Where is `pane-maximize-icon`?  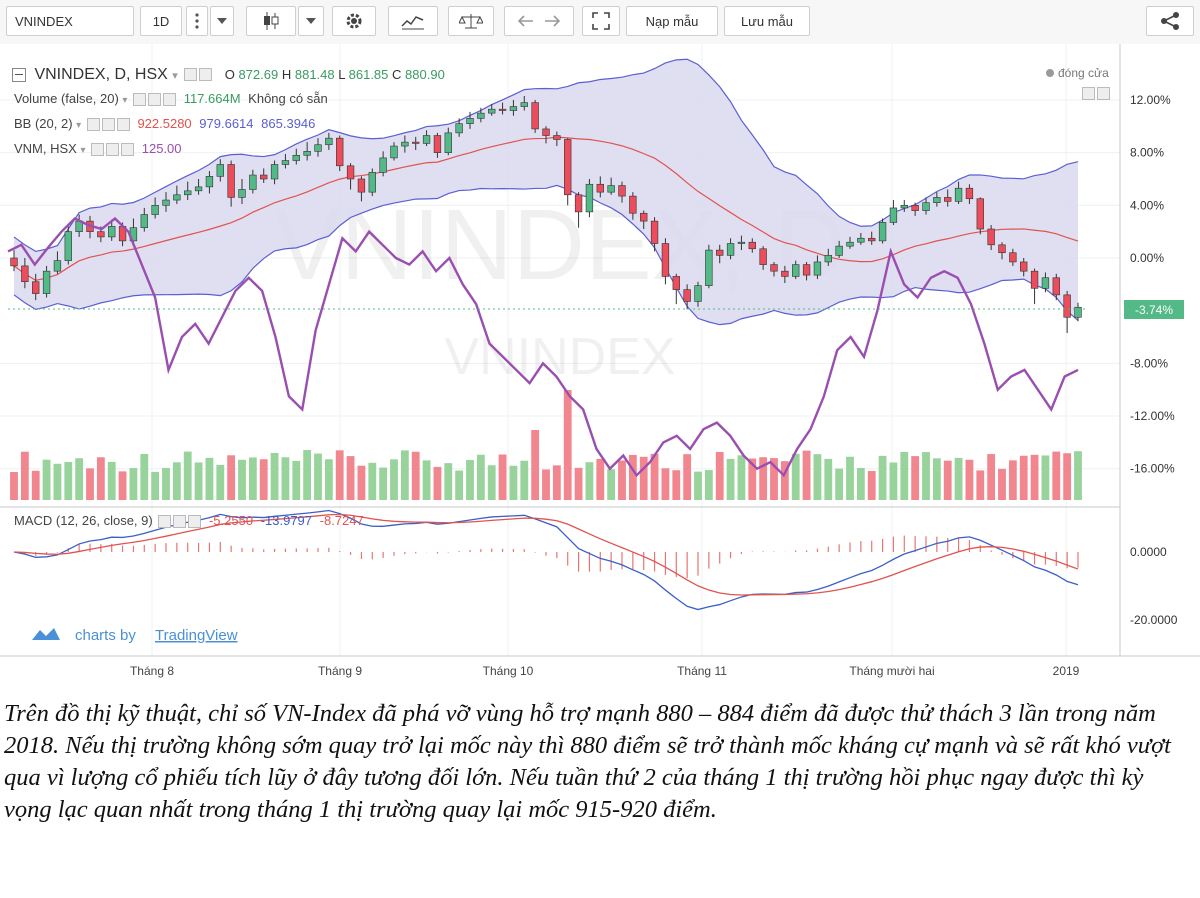
pane-maximize-icon is located at coordinates (1088, 94).